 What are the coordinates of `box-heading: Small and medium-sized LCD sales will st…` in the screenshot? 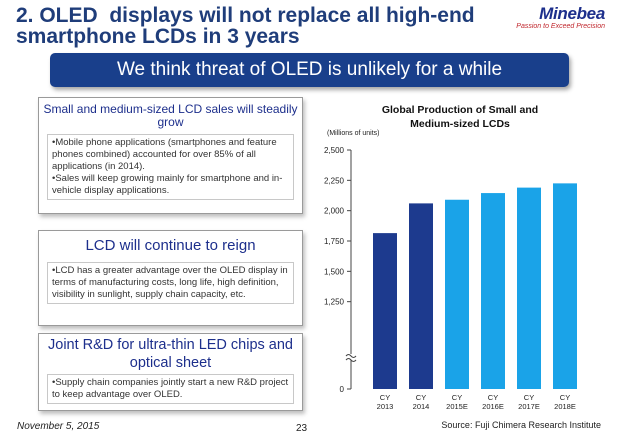 It's located at (170, 115).